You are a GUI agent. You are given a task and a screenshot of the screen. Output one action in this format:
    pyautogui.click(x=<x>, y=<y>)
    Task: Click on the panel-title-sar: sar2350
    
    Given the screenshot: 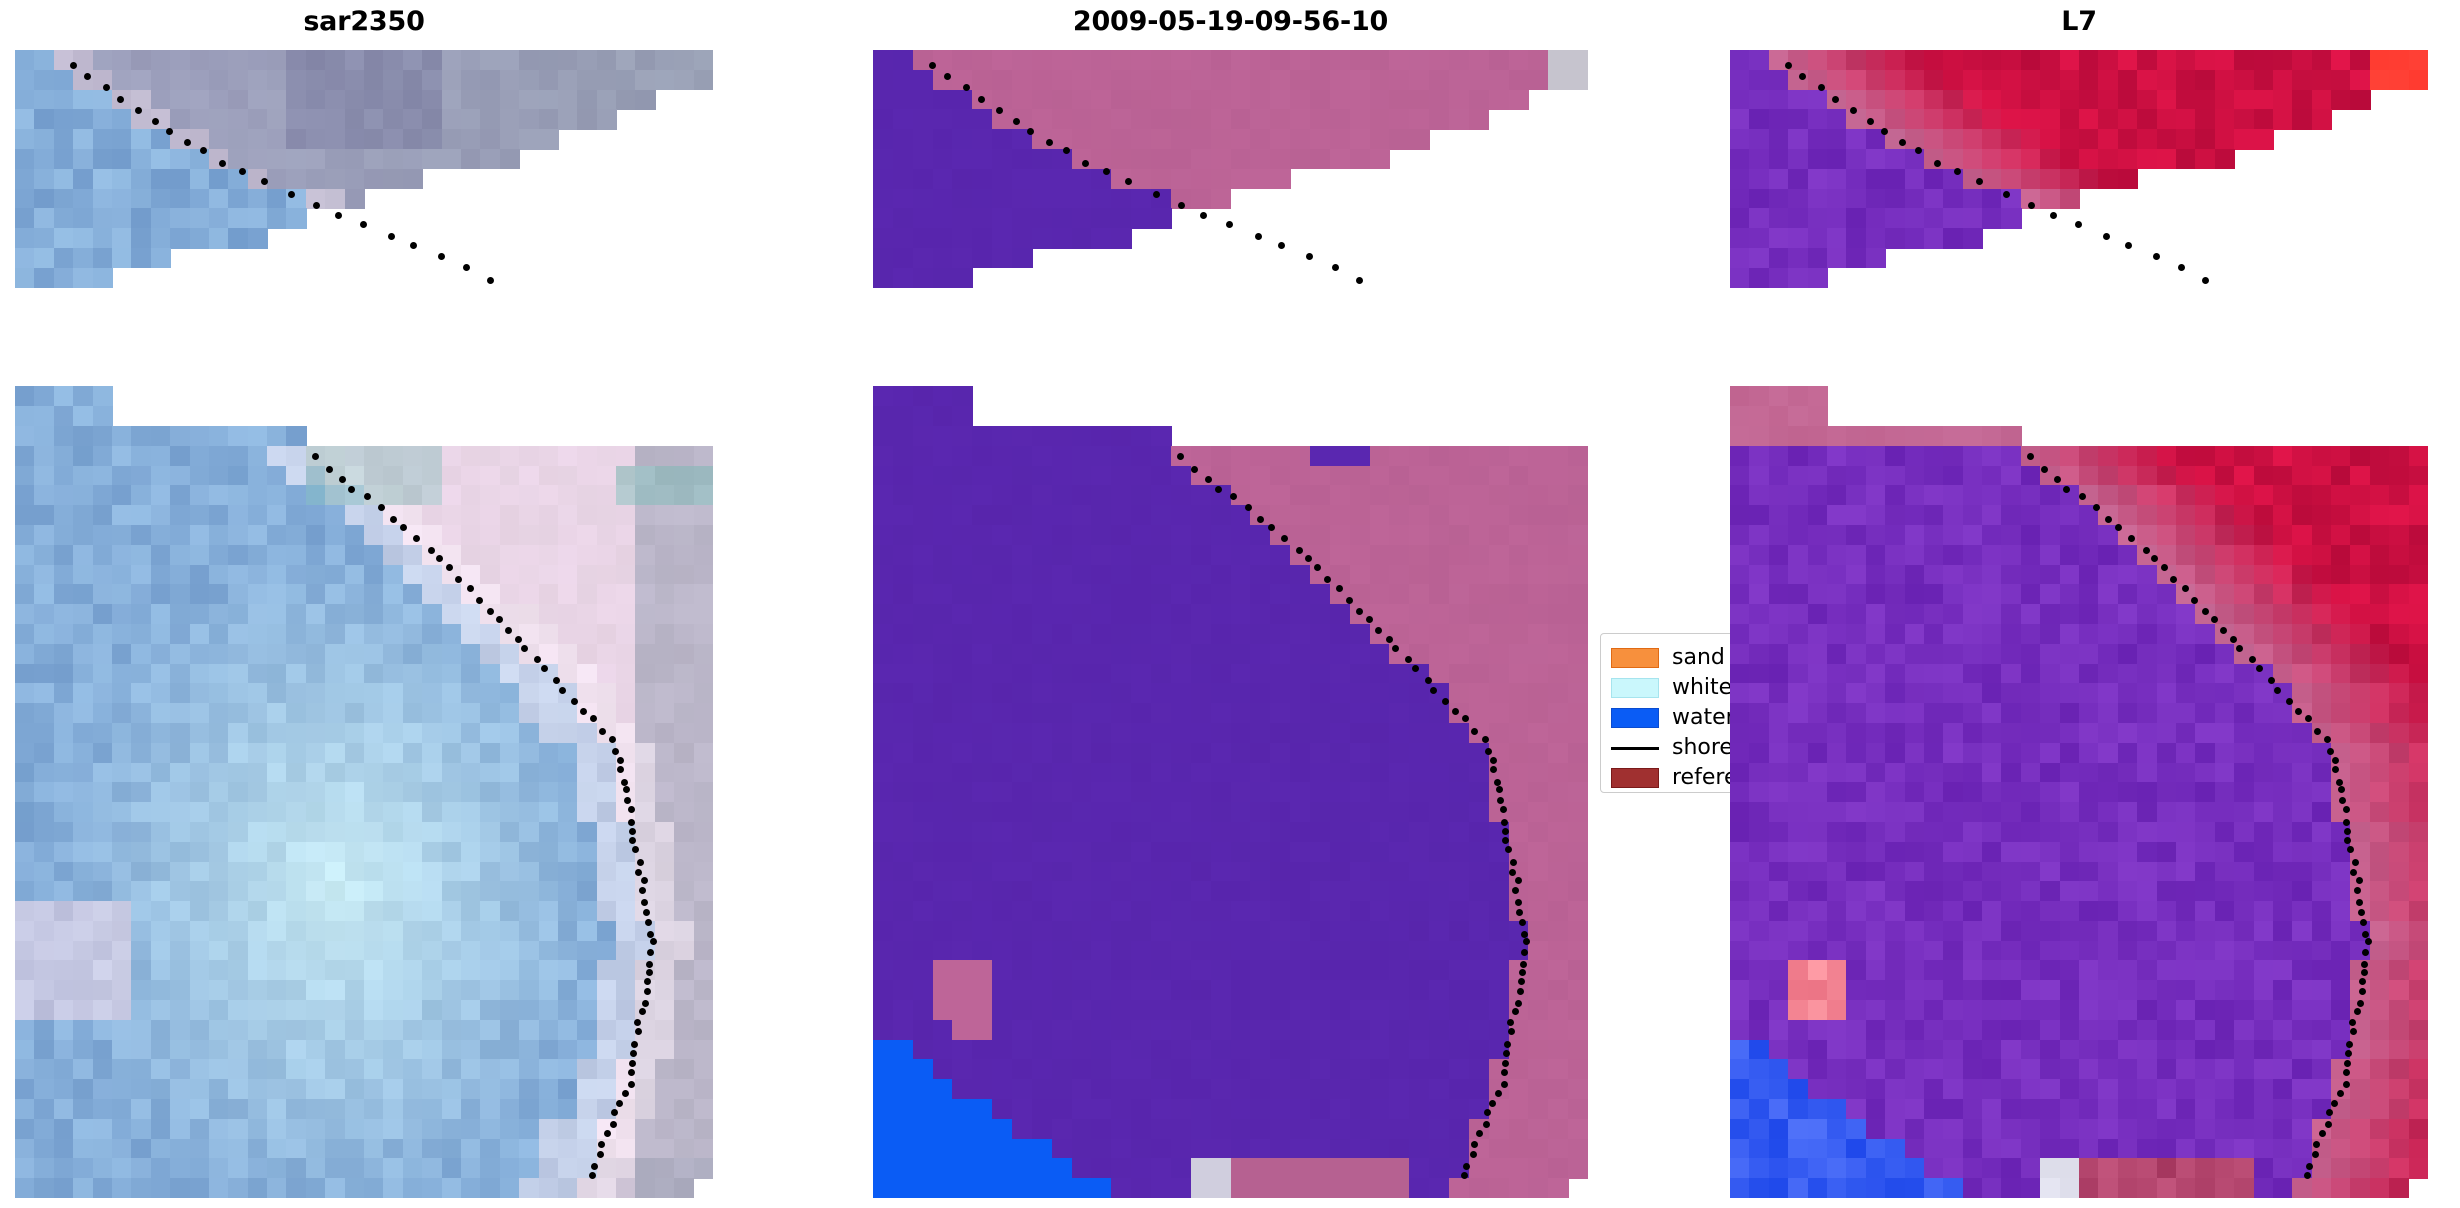 What is the action you would take?
    pyautogui.click(x=364, y=21)
    